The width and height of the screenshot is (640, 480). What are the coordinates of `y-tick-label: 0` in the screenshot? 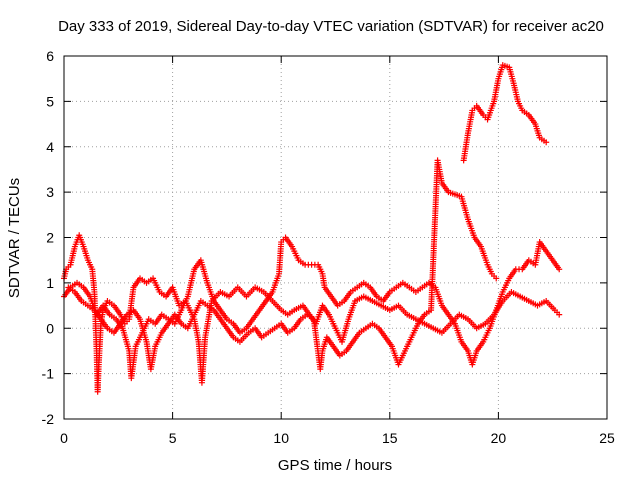 It's located at (50, 328).